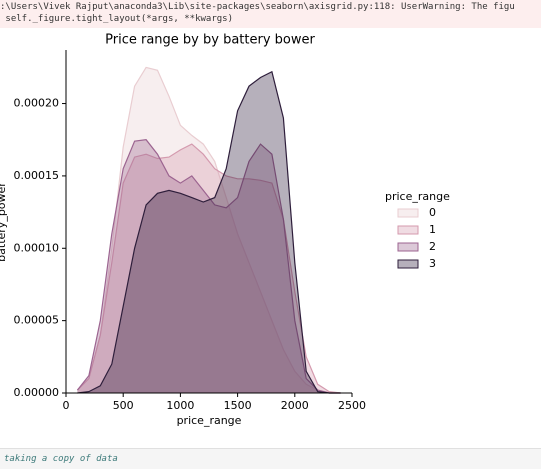  Describe the element at coordinates (4, 222) in the screenshot. I see `y-axis-label: battery_power` at that location.